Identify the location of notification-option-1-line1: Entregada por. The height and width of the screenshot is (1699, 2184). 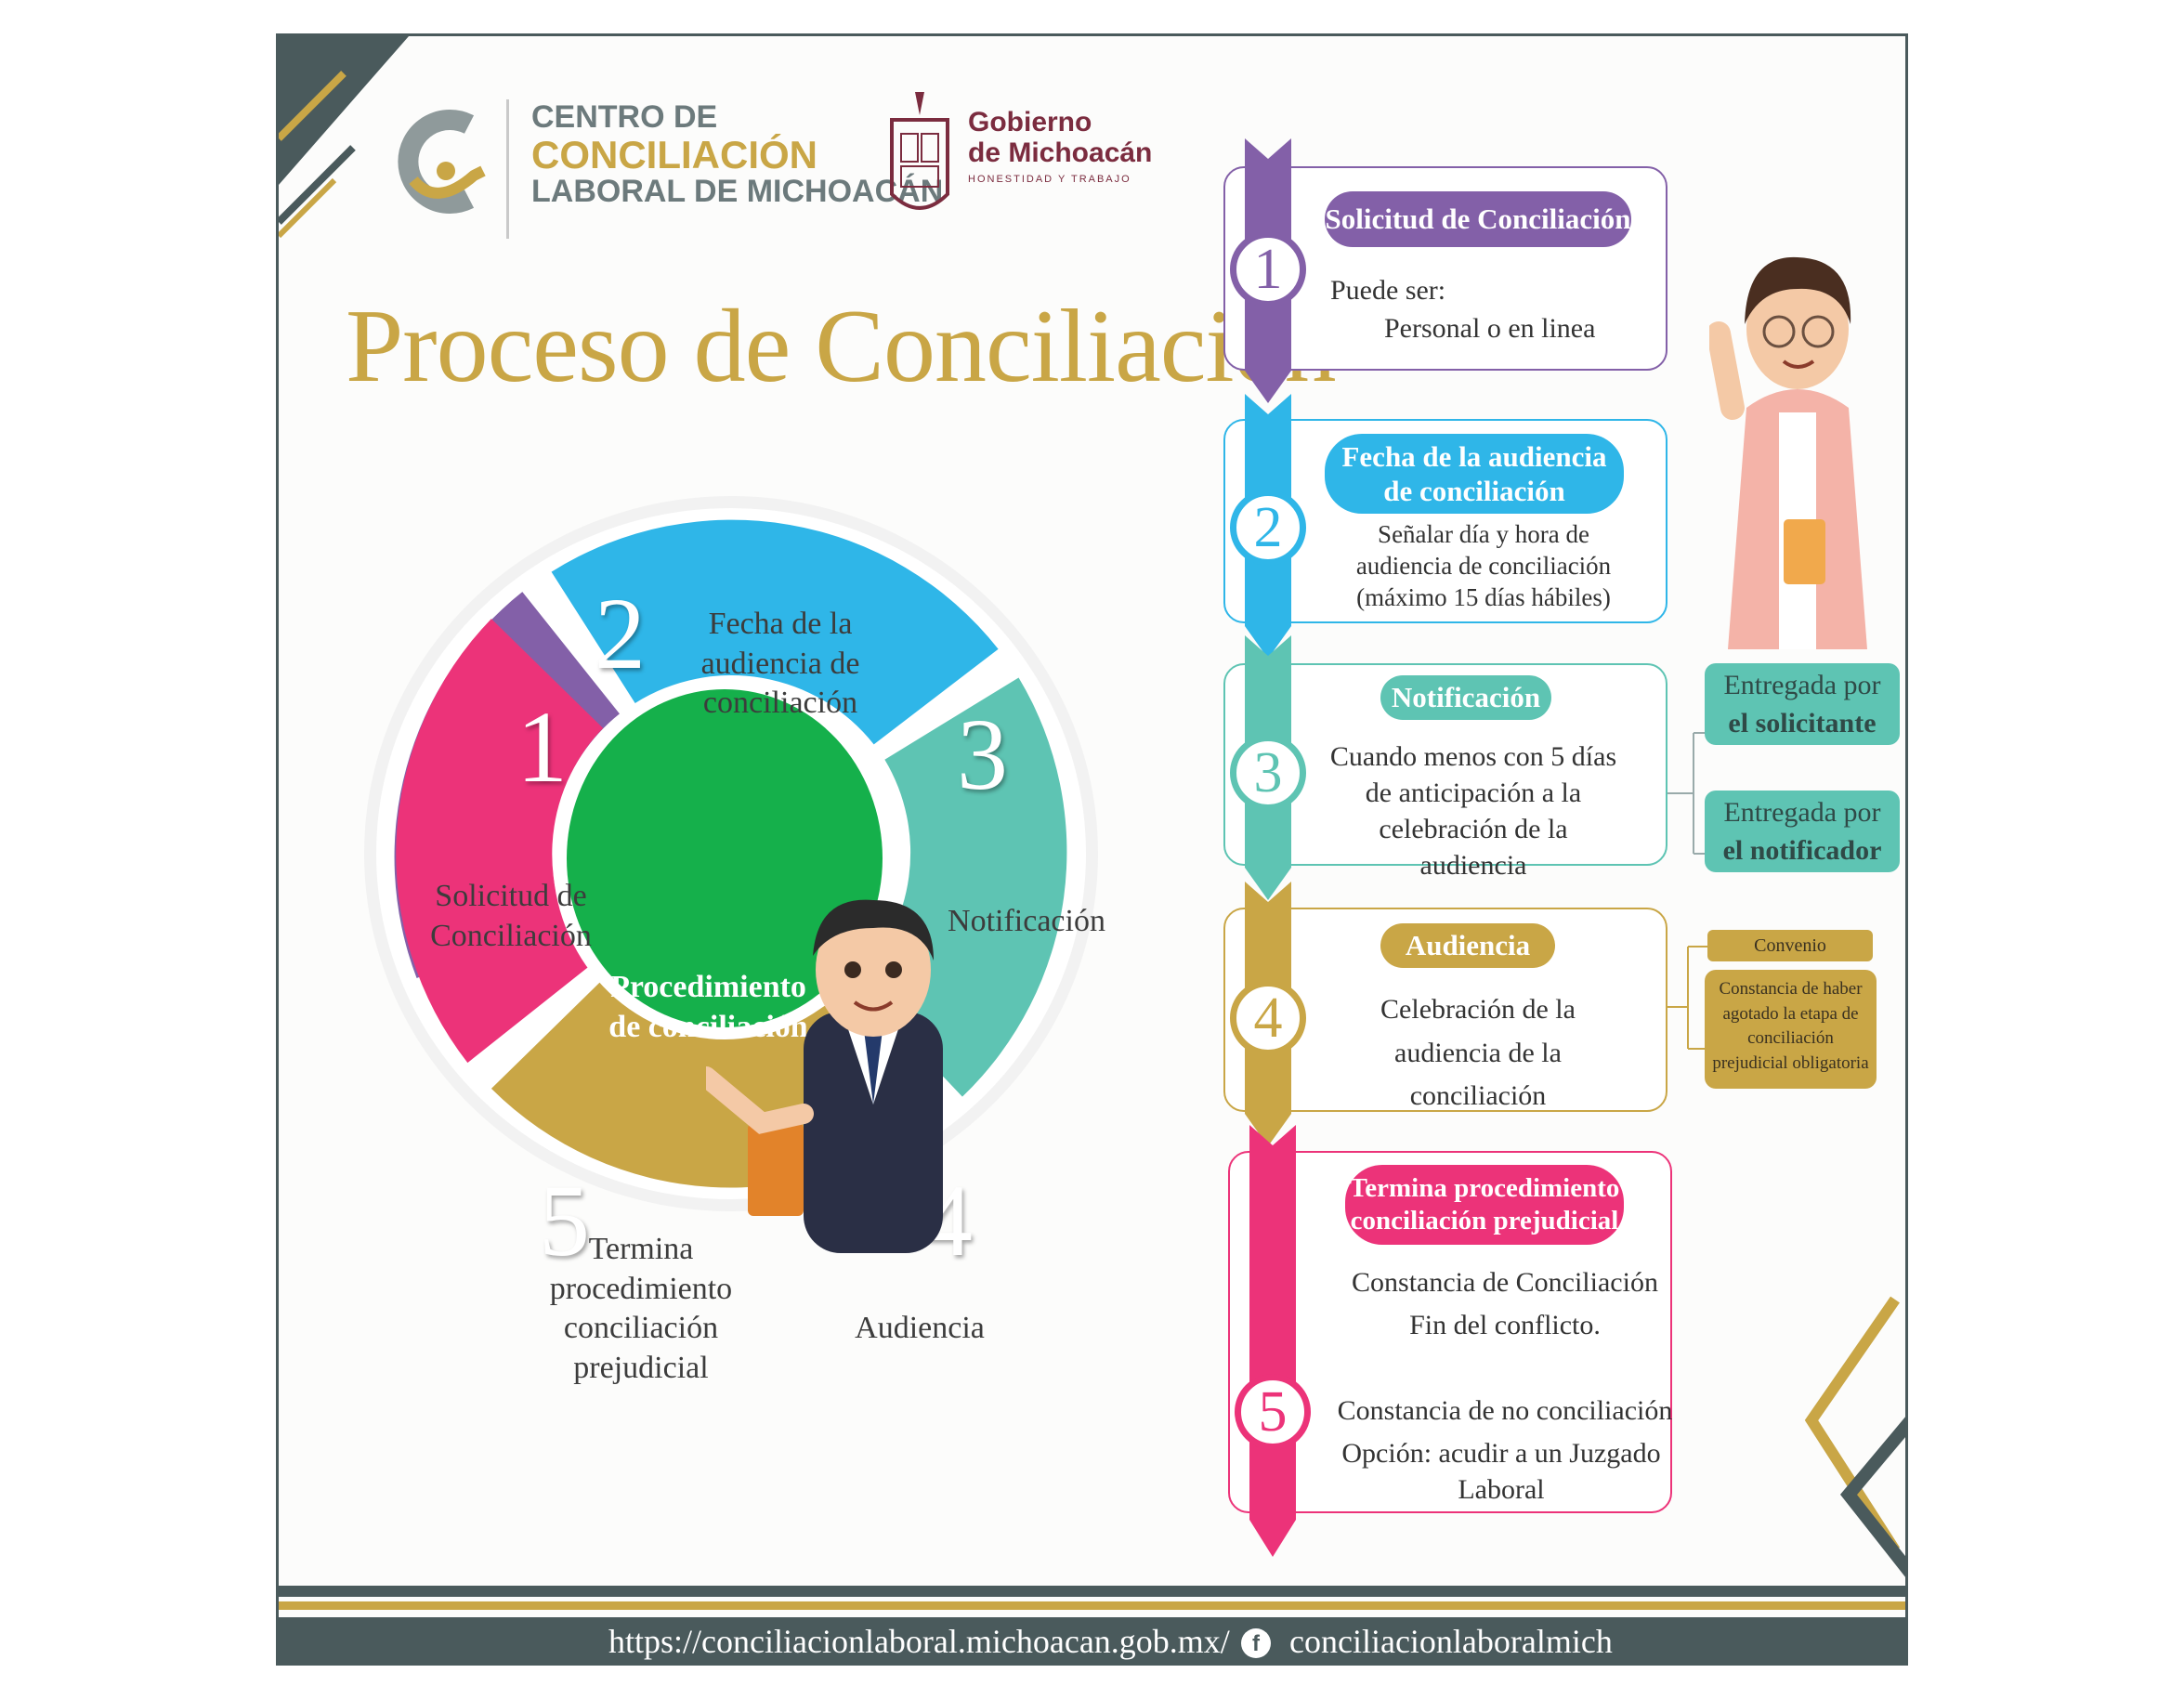
(1802, 685).